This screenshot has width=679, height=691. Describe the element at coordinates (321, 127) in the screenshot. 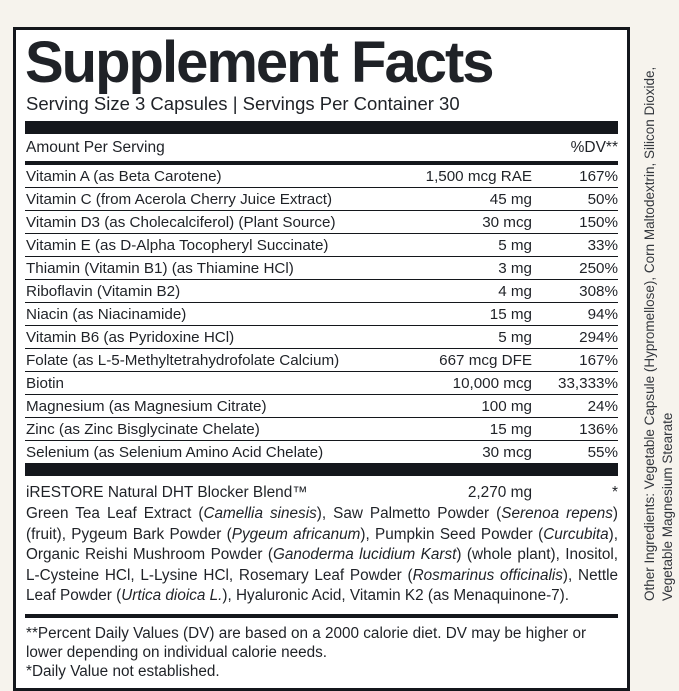

I see `divider-bar-top` at that location.